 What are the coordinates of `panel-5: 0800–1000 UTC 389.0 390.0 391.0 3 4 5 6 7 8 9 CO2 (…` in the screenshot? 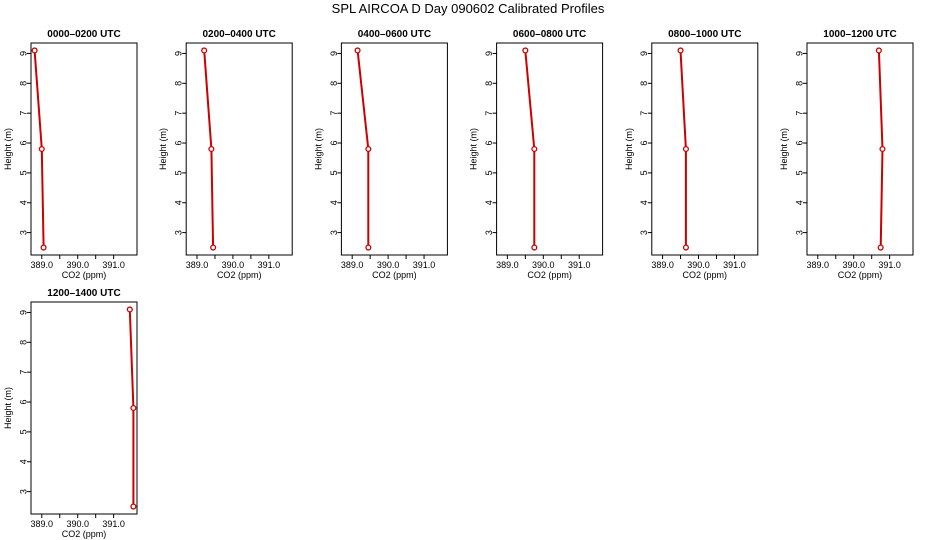 It's located at (691, 154).